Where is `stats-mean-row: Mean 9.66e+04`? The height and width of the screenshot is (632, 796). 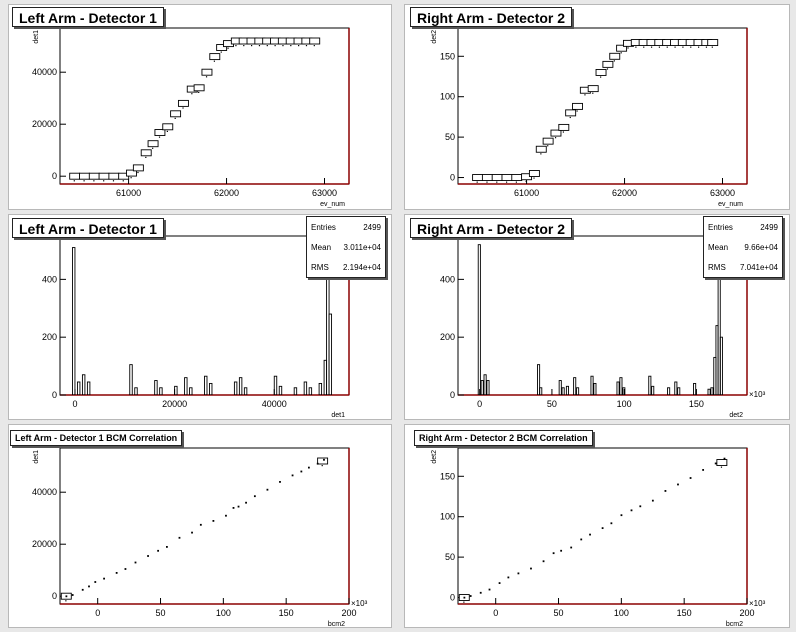
stats-mean-row: Mean 9.66e+04 is located at coordinates (743, 247).